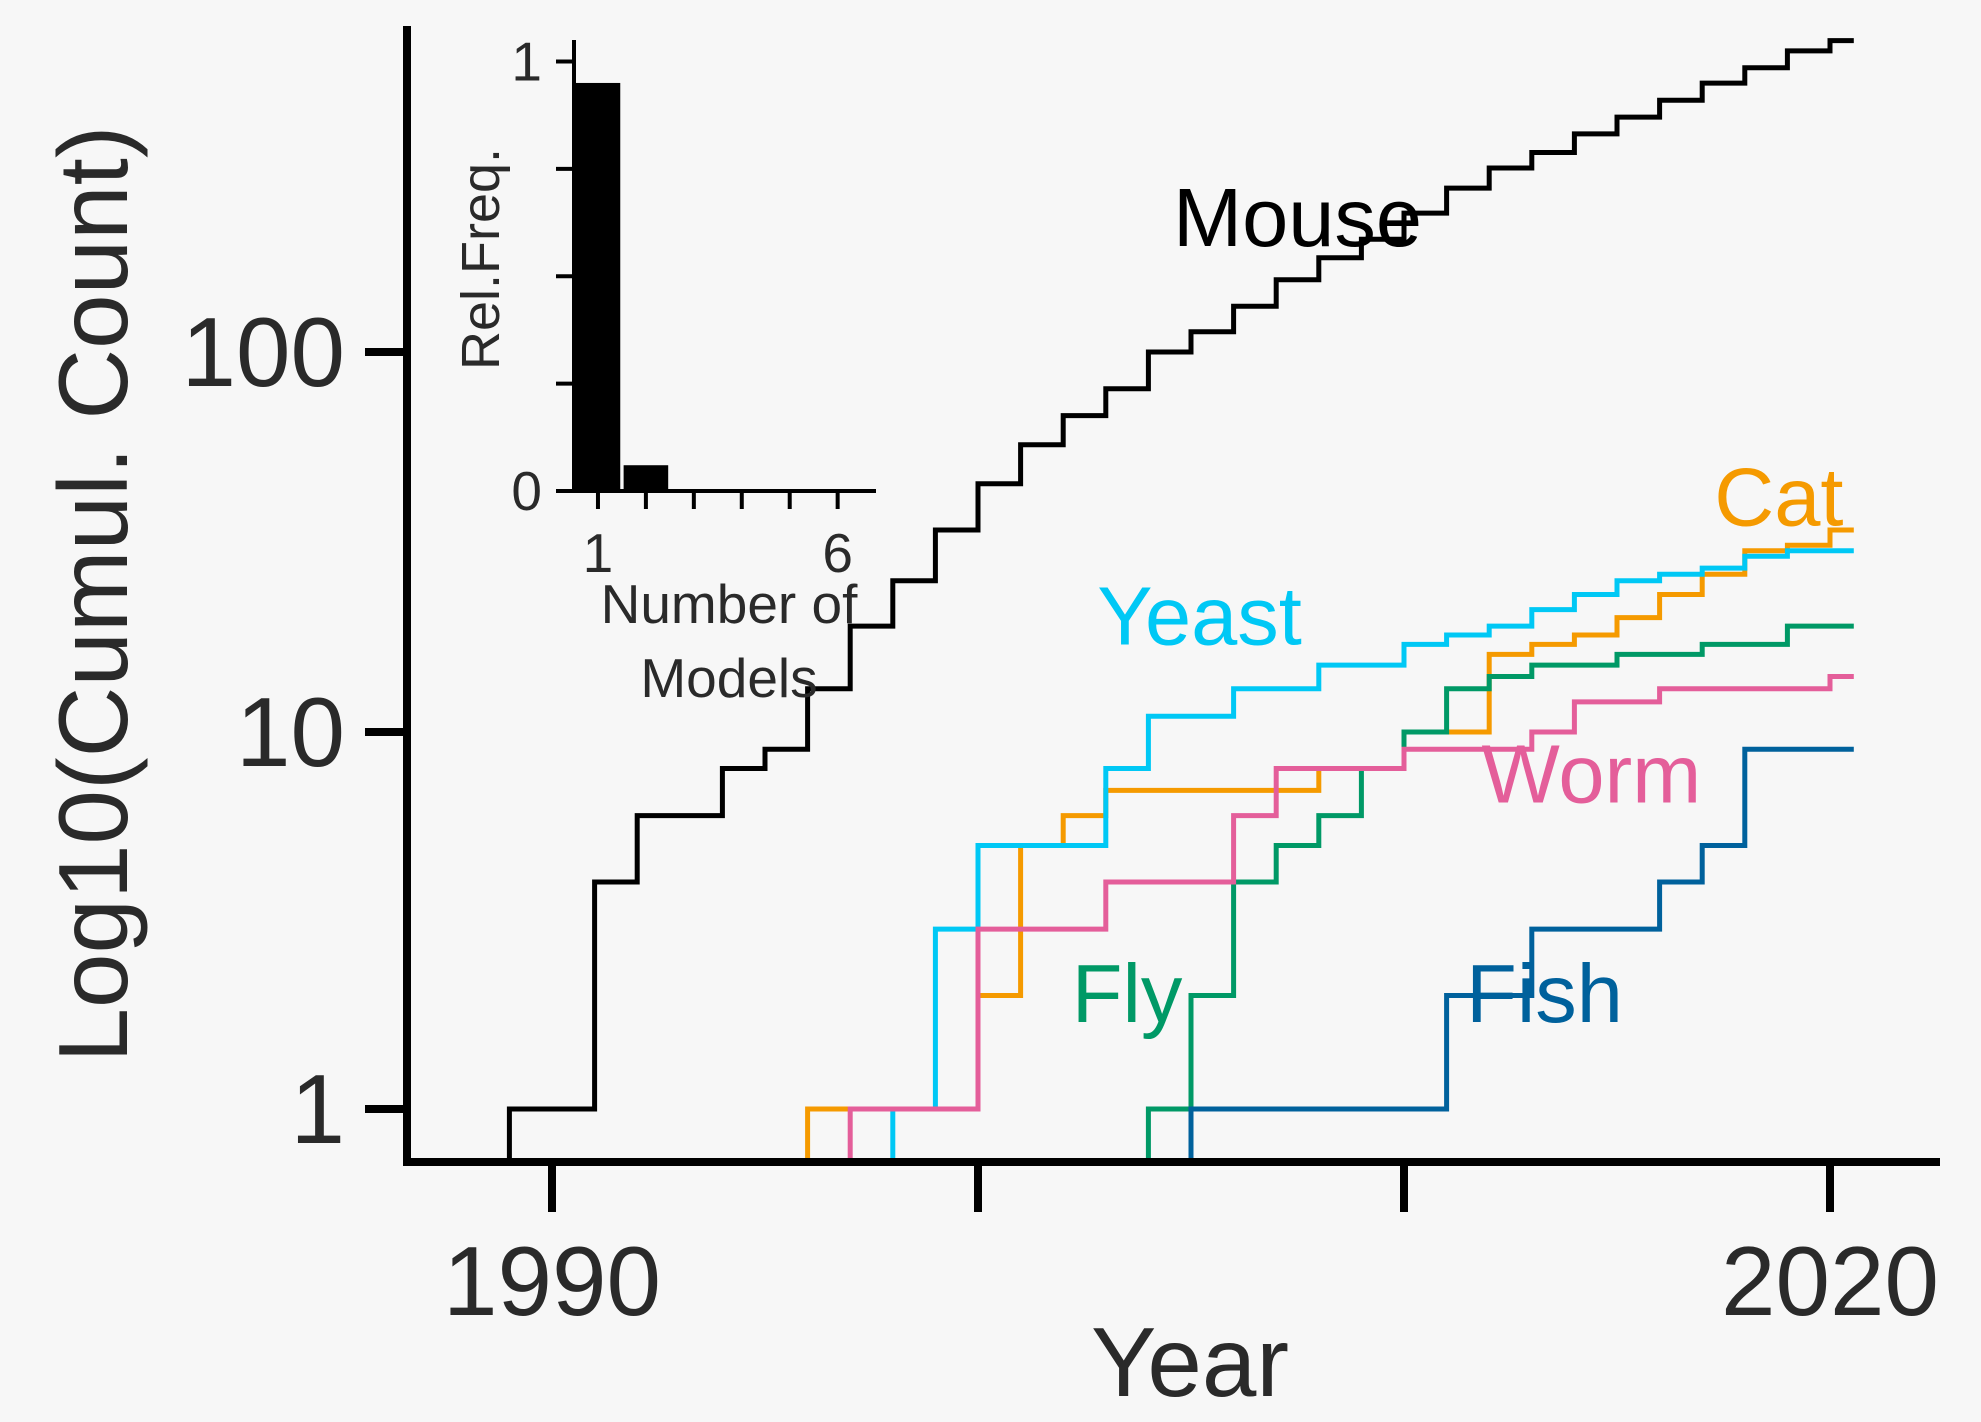 The image size is (1981, 1422). Describe the element at coordinates (1544, 993) in the screenshot. I see `series-label-fish: Fish` at that location.